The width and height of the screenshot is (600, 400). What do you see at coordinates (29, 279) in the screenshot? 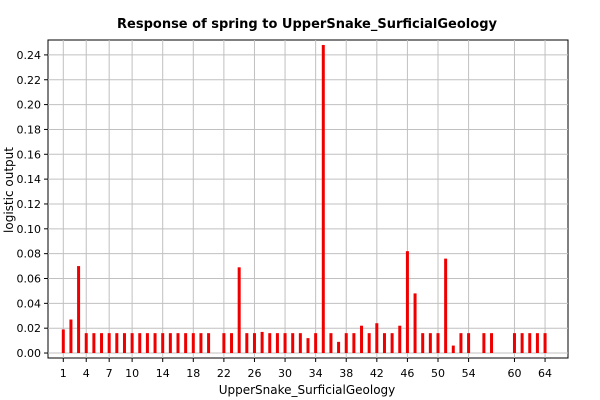
I see `y-tick-label: 0.06` at bounding box center [29, 279].